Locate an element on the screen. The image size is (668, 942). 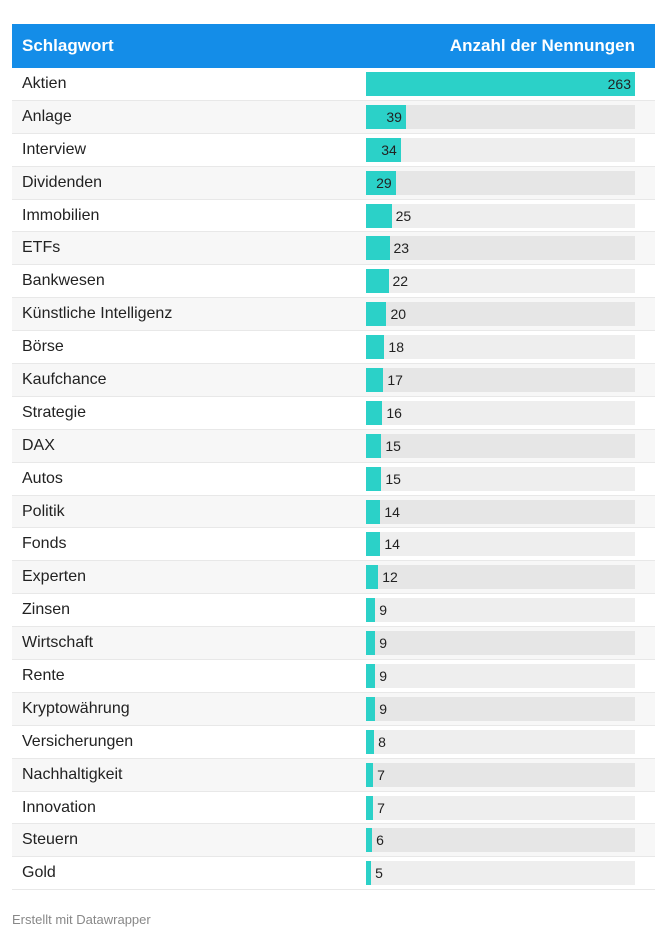
table-row: Wirtschaft 9 is located at coordinates (333, 644).